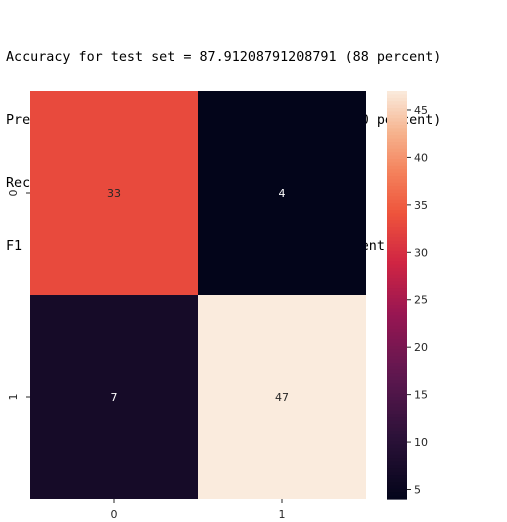 The image size is (507, 522). Describe the element at coordinates (13, 193) in the screenshot. I see `y-tick-label: 0` at that location.